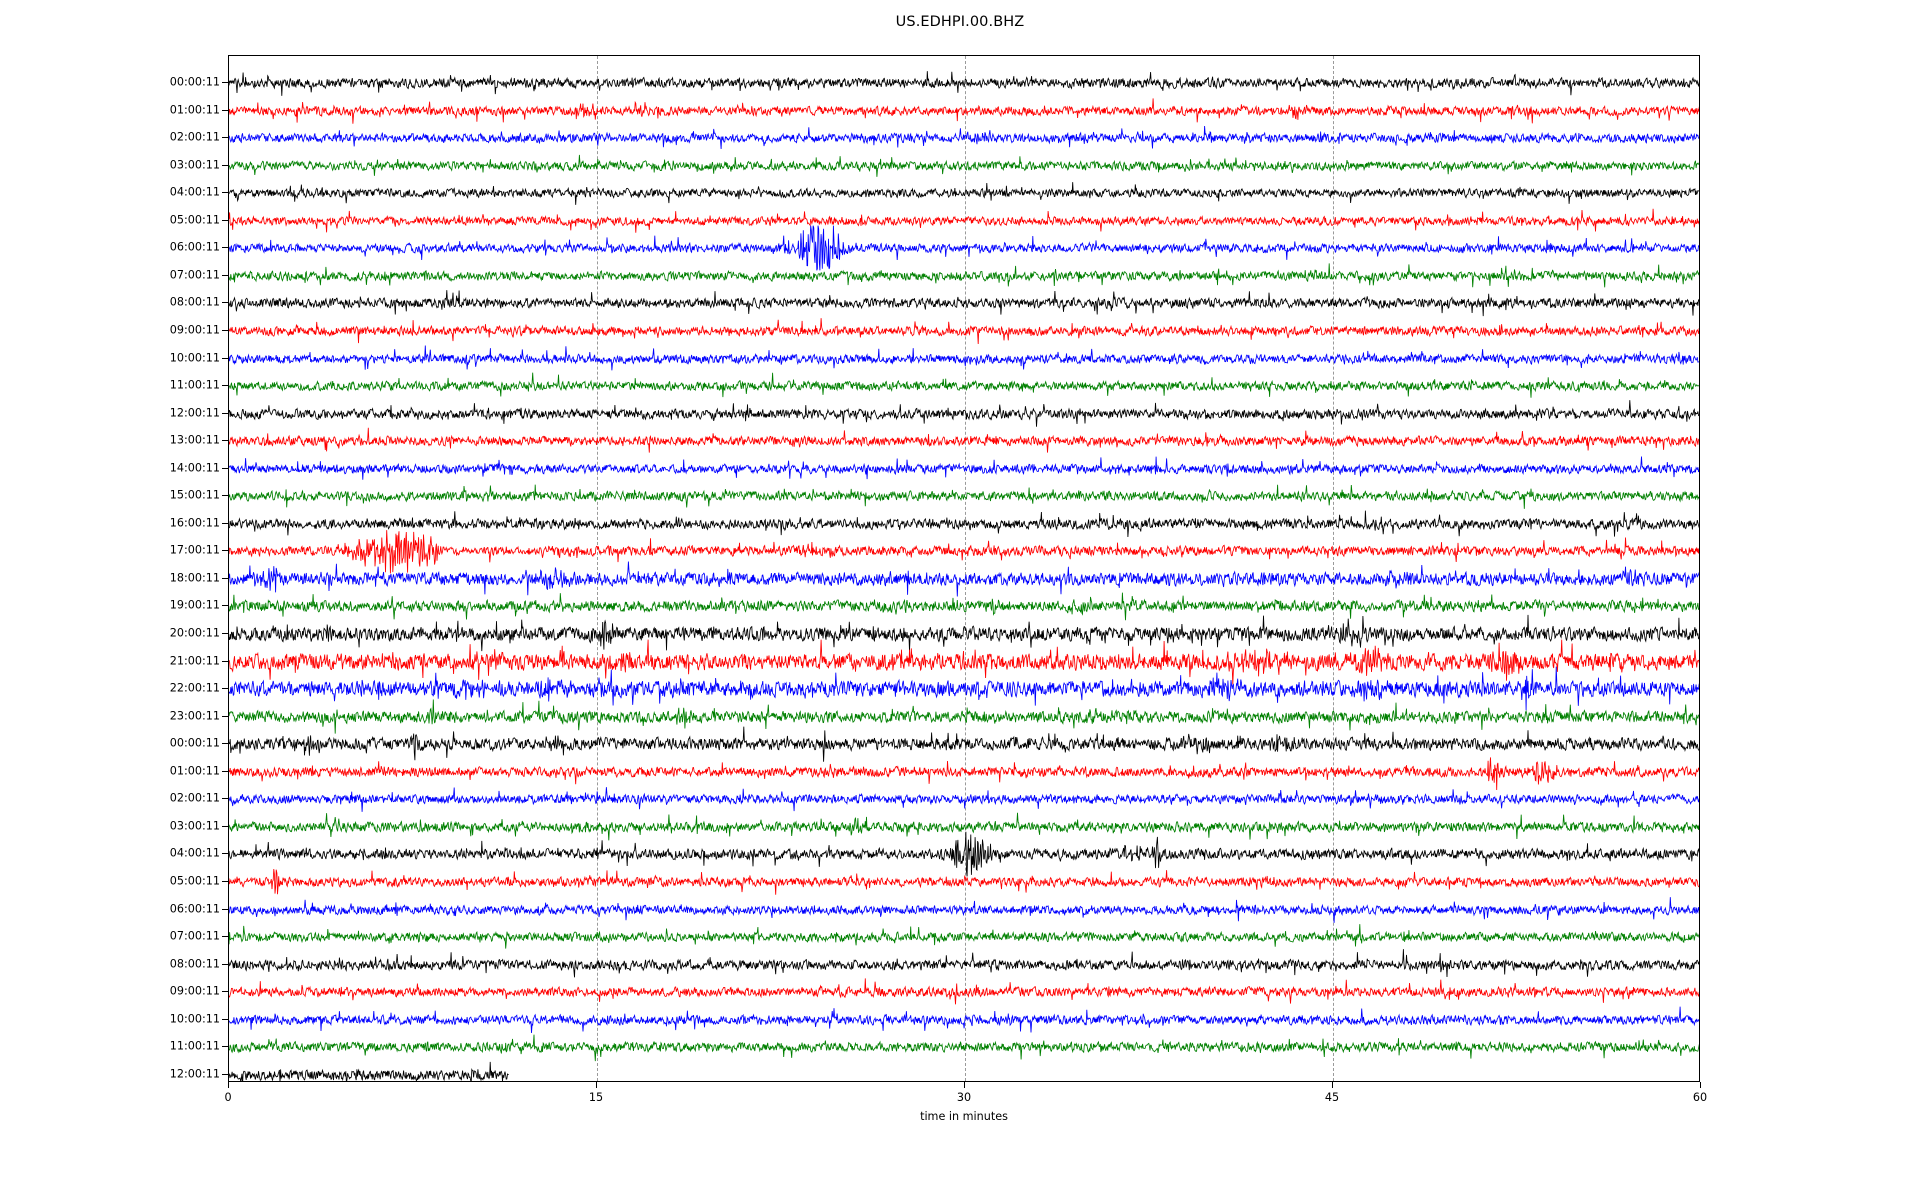 The image size is (1920, 1200). I want to click on x-axis: 0 15 30 45 60, so click(965, 1112).